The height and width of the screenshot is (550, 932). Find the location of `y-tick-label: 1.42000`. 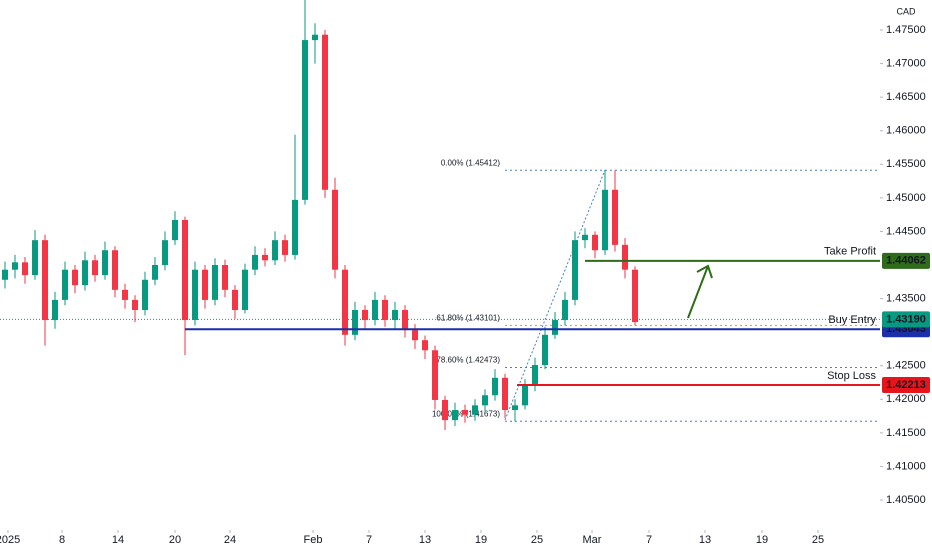

y-tick-label: 1.42000 is located at coordinates (906, 399).